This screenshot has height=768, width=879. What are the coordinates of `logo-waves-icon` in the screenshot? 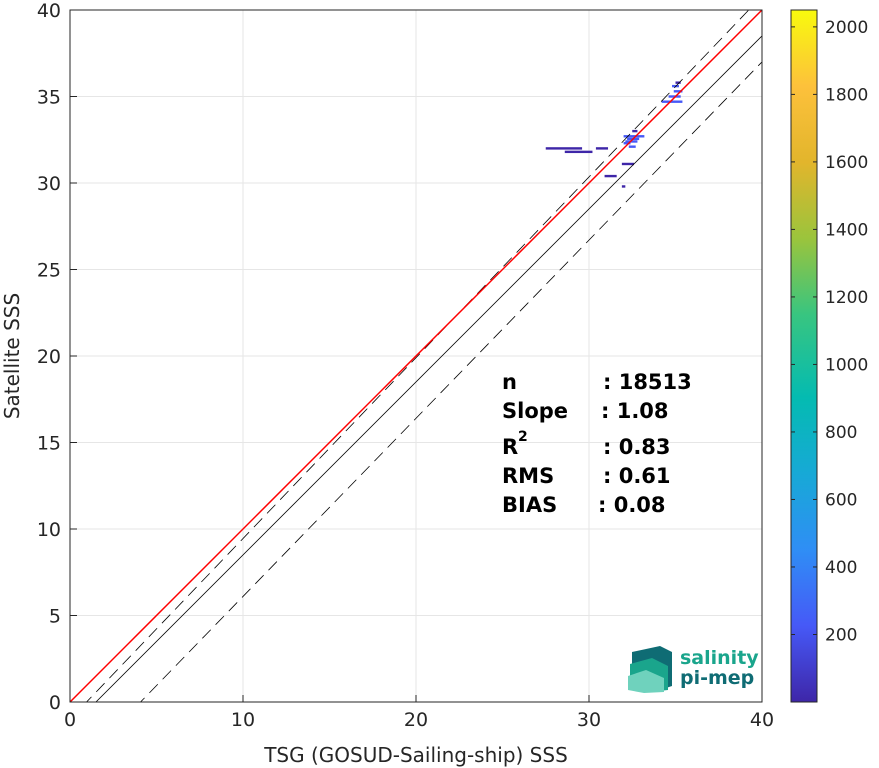 It's located at (650, 669).